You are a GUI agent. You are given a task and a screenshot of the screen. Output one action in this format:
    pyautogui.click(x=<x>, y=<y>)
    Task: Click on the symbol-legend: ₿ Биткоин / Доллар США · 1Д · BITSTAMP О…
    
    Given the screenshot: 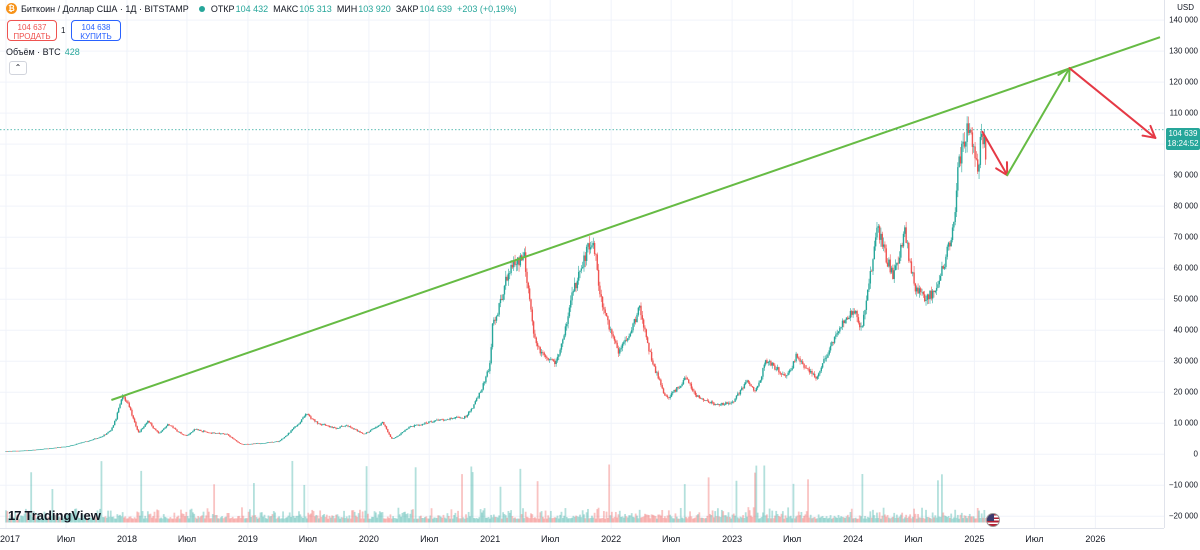 What is the action you would take?
    pyautogui.click(x=264, y=8)
    